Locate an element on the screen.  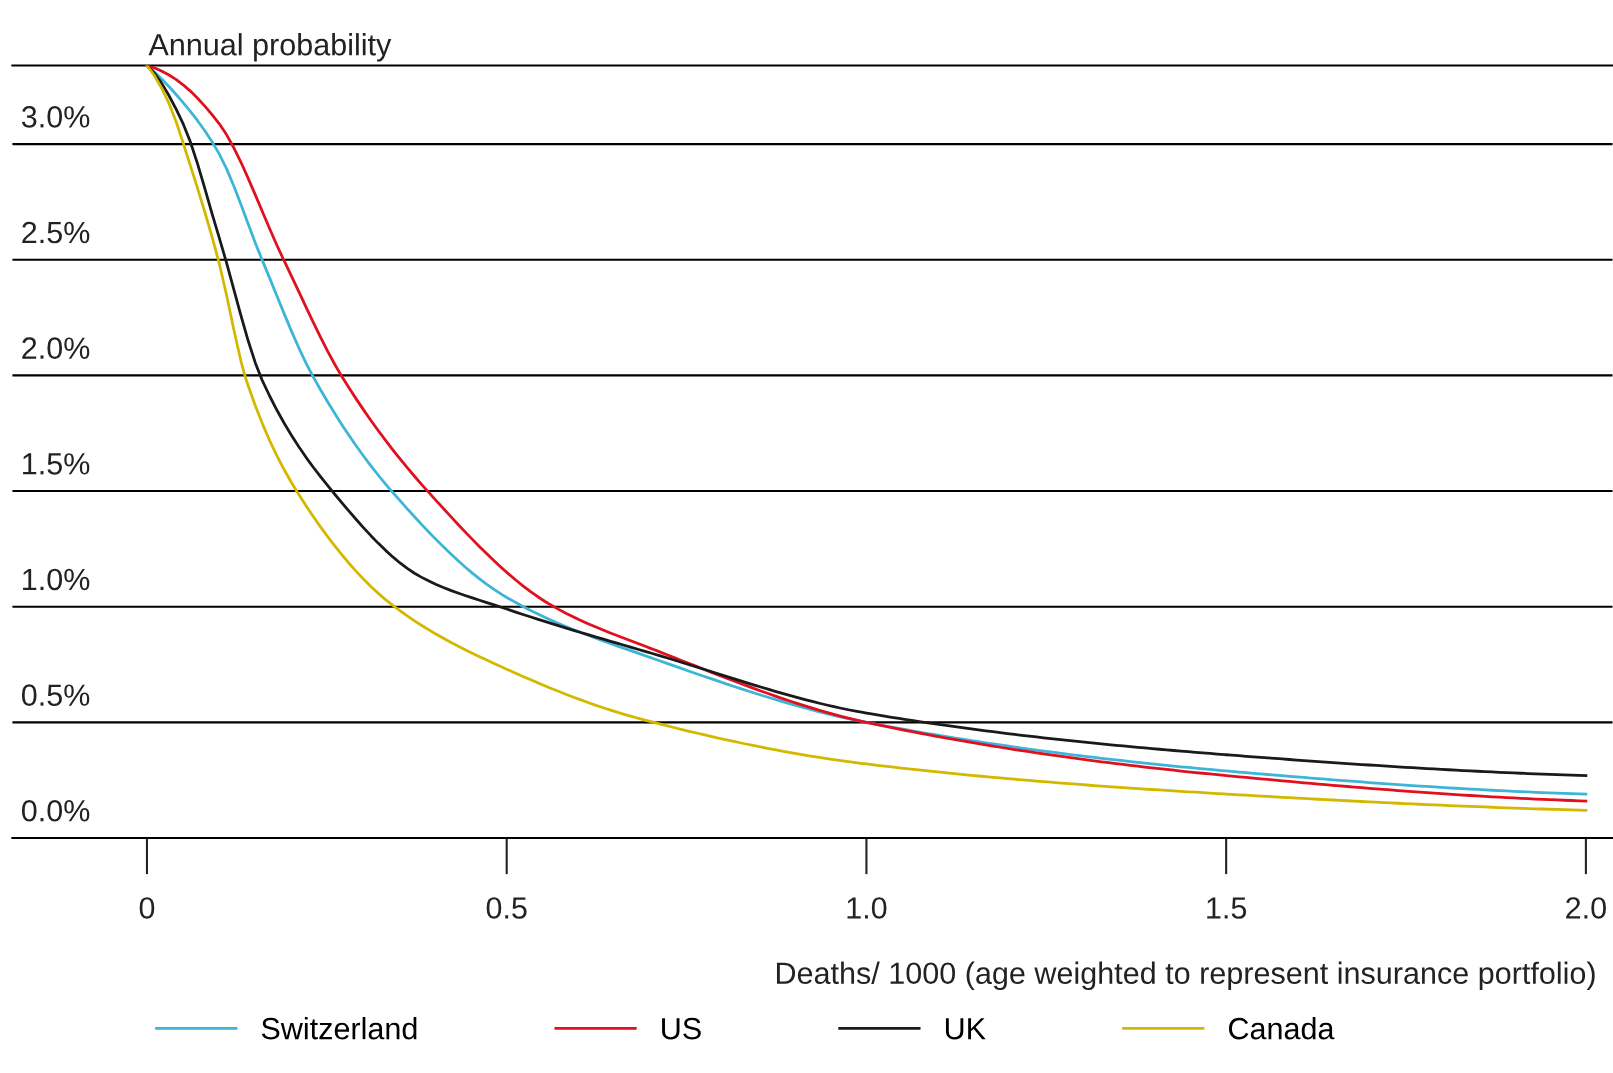
y-tick-label: 1.5% is located at coordinates (56, 464).